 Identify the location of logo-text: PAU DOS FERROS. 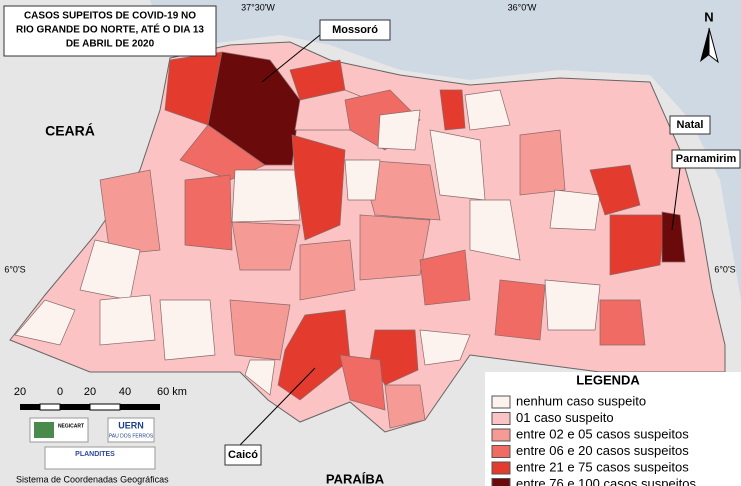
(131, 436).